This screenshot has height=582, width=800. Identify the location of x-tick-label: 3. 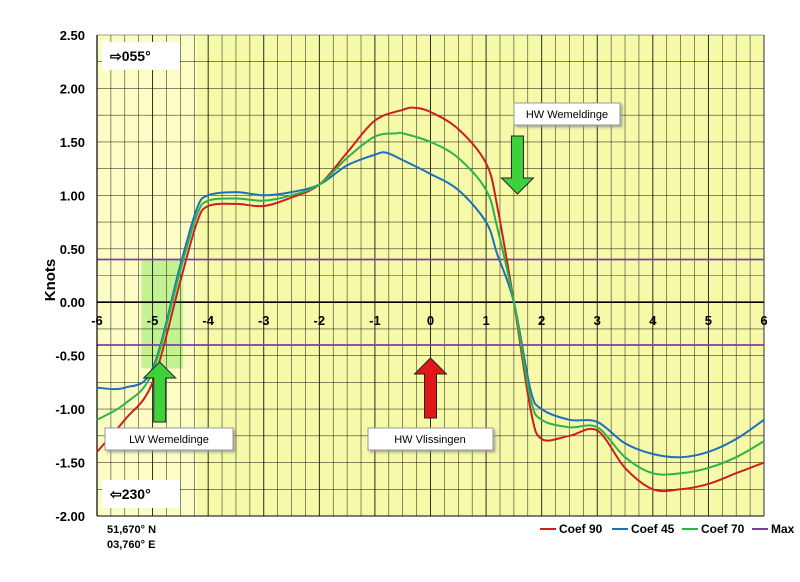
(597, 320).